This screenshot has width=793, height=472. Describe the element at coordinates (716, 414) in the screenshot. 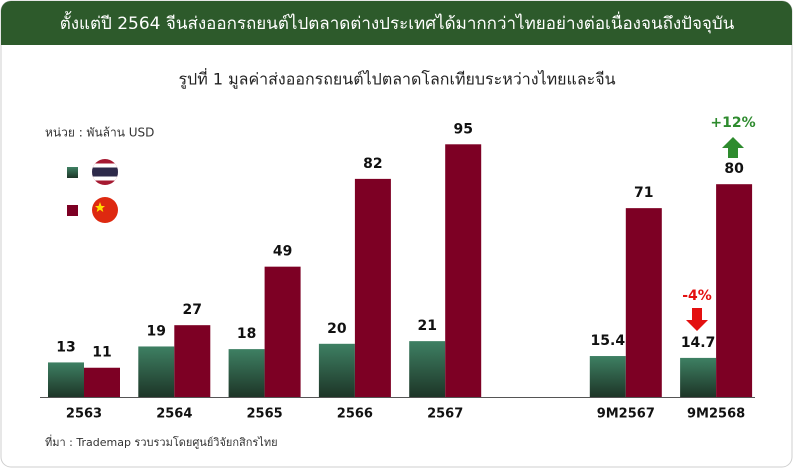

I see `x-tick-label: 9M2568` at that location.